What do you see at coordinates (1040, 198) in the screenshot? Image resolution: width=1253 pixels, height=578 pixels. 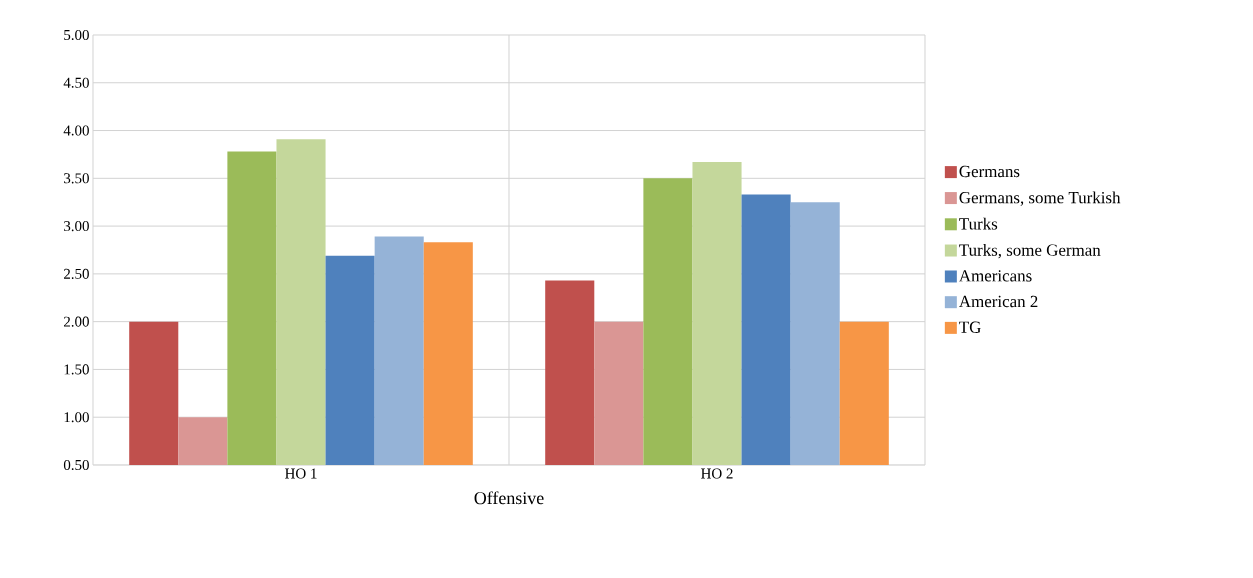 I see `legend-label: Germans, some Turkish` at bounding box center [1040, 198].